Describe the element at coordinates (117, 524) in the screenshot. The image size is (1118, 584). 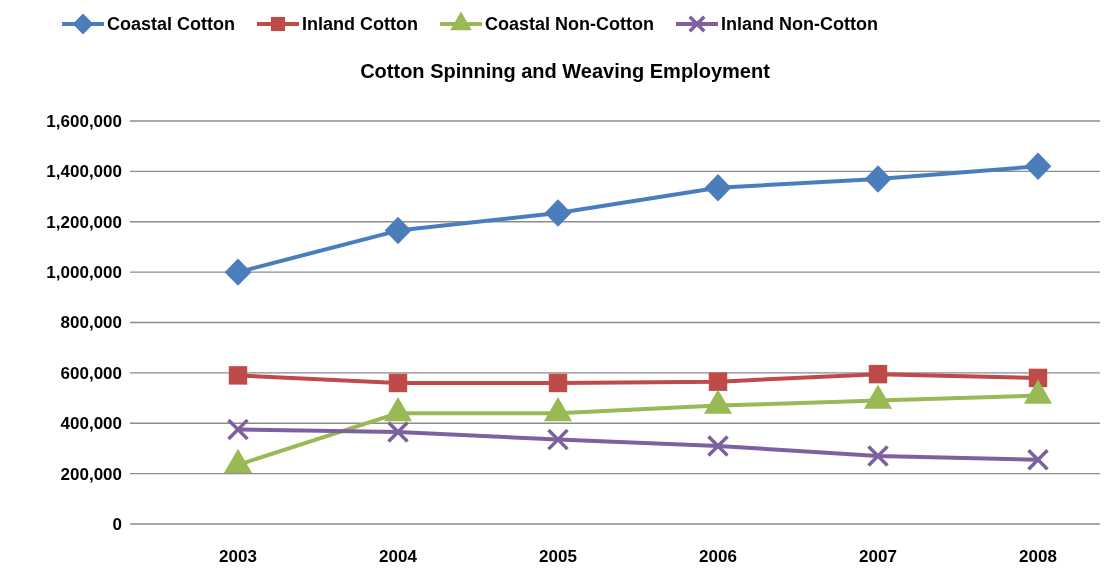
I see `y-tick-label: 0` at that location.